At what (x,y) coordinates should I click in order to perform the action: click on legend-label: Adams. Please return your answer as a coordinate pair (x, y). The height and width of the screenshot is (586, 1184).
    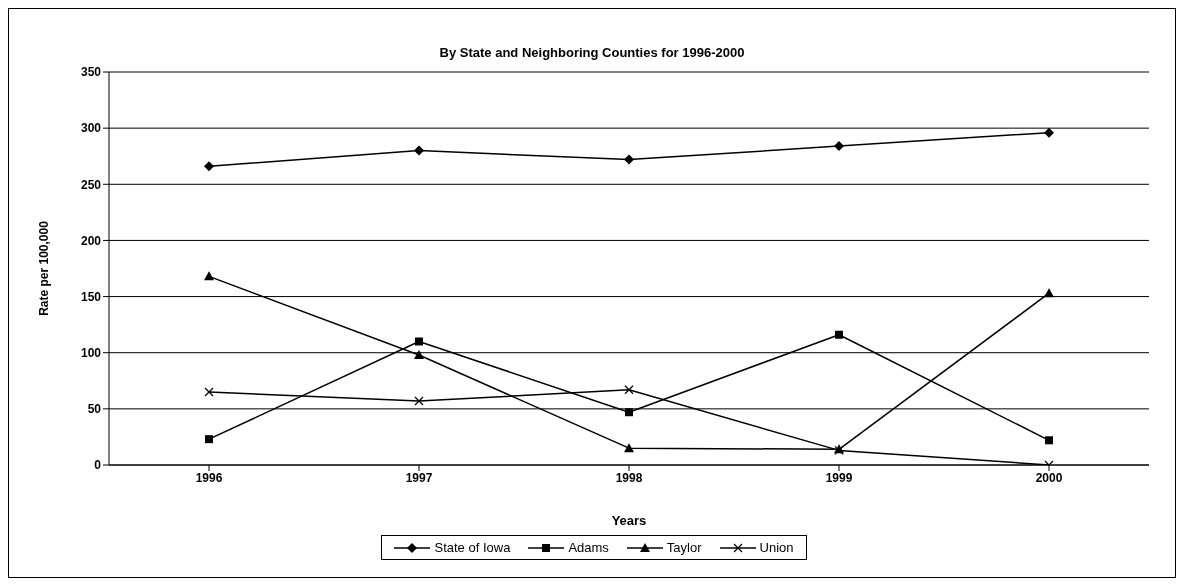
    Looking at the image, I should click on (588, 547).